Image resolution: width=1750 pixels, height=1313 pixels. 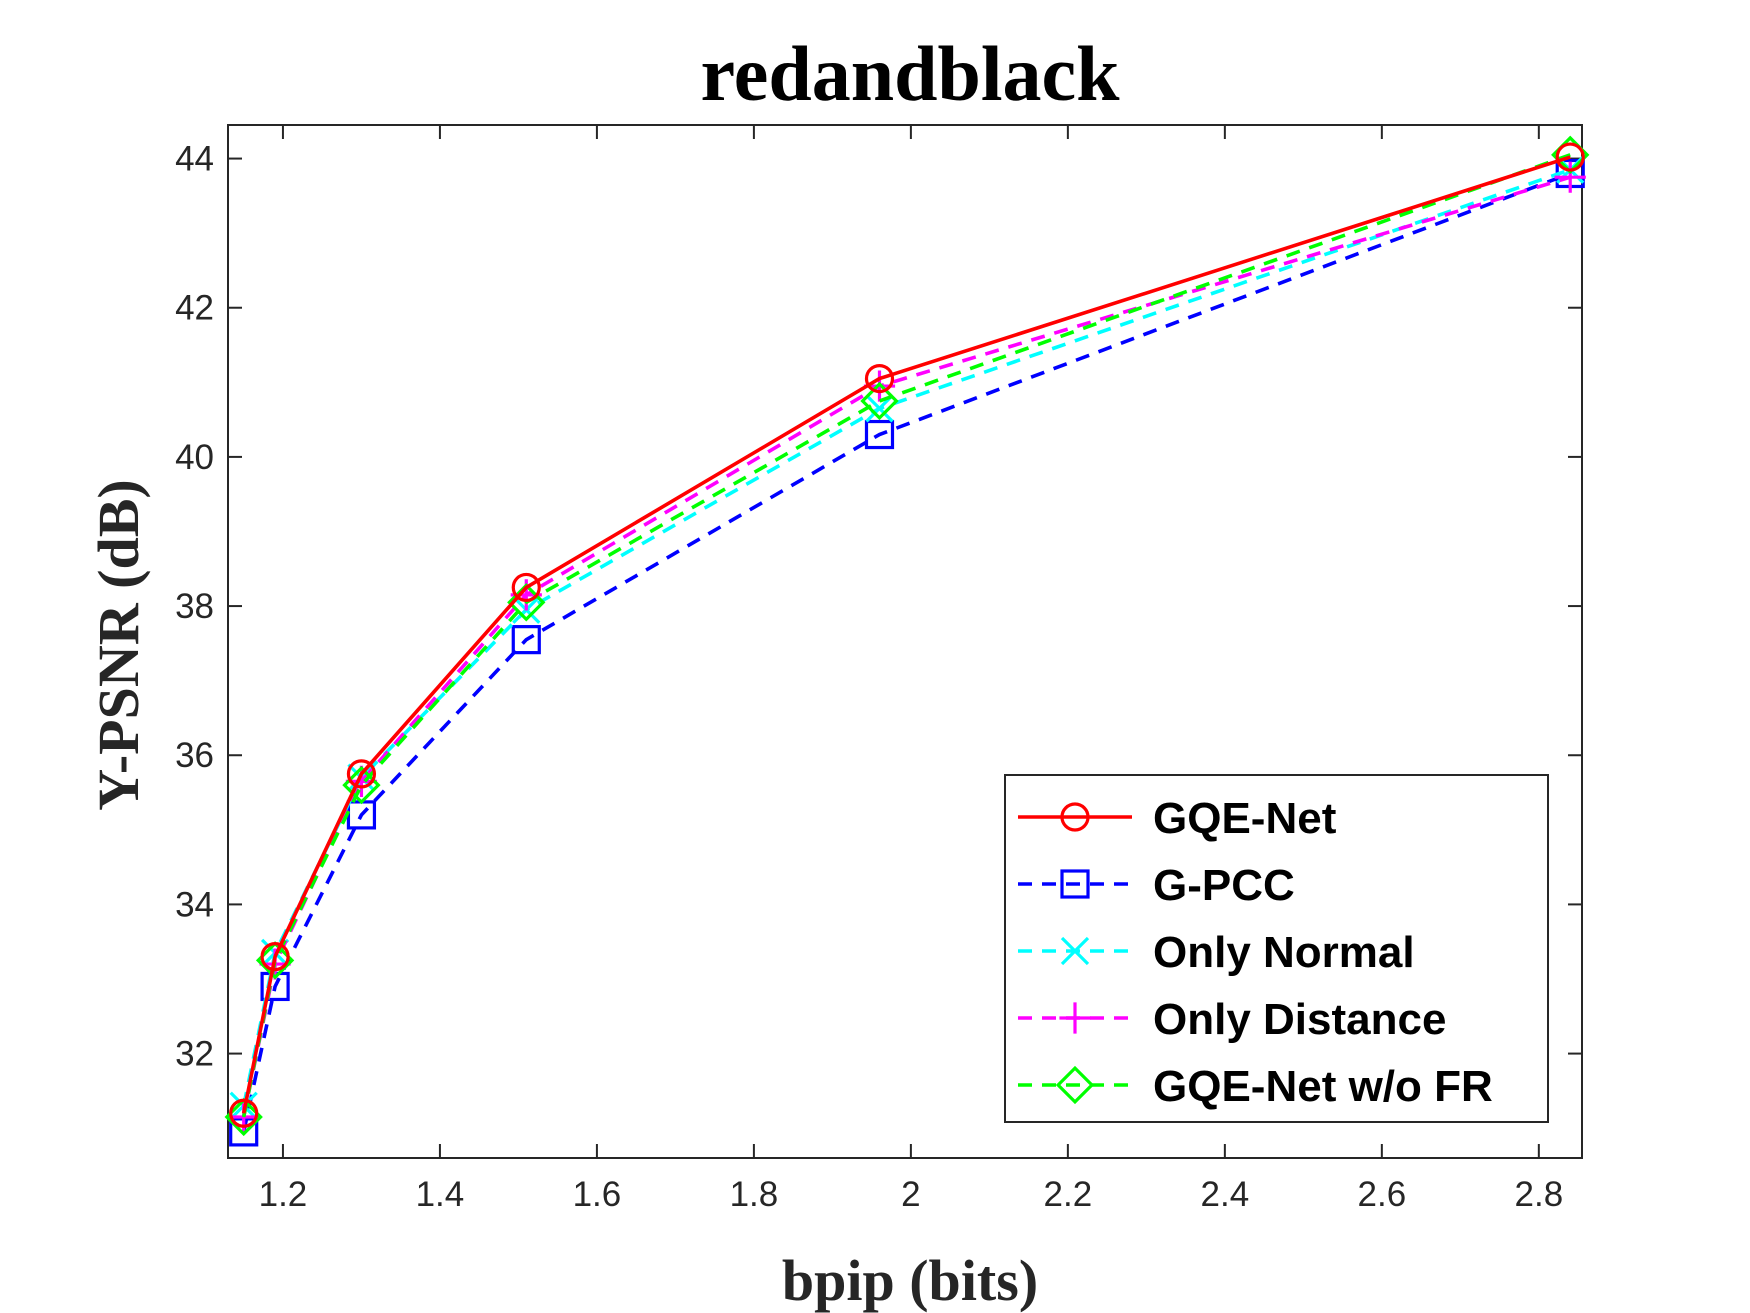 I want to click on legend-marker-gqe-net, so click(x=1075, y=817).